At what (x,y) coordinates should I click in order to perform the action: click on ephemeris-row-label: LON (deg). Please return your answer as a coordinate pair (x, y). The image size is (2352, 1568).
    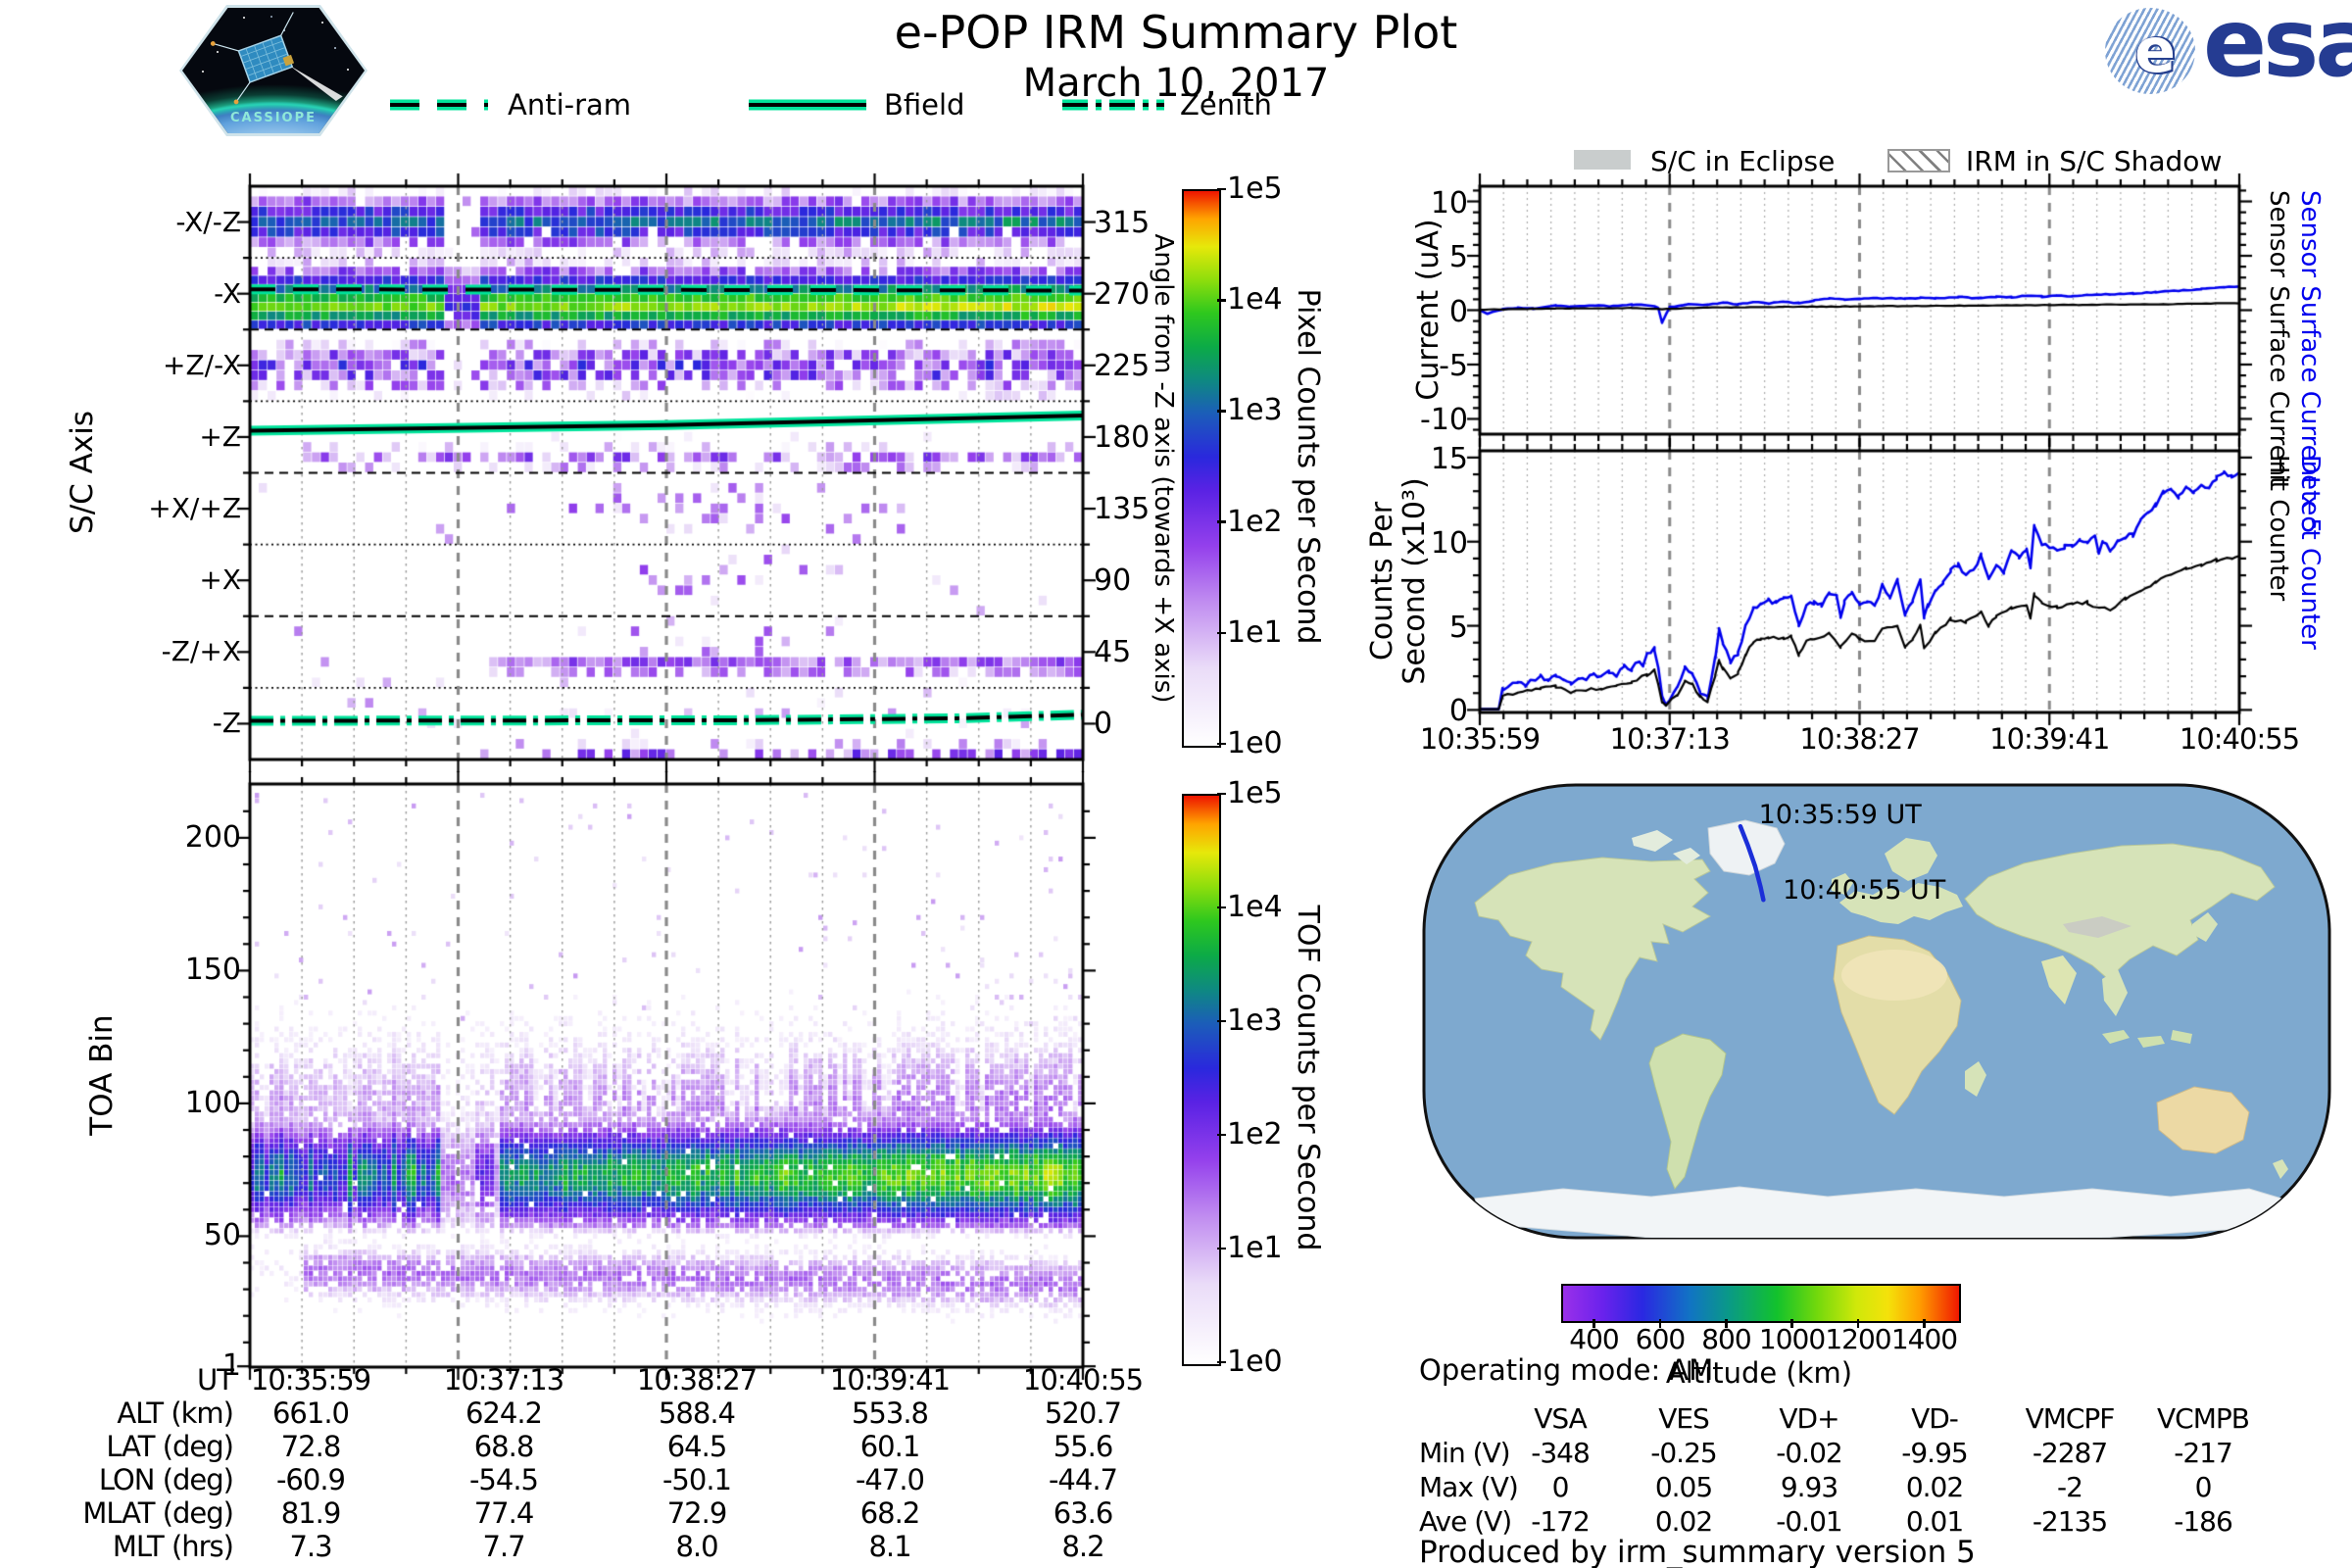
    Looking at the image, I should click on (166, 1479).